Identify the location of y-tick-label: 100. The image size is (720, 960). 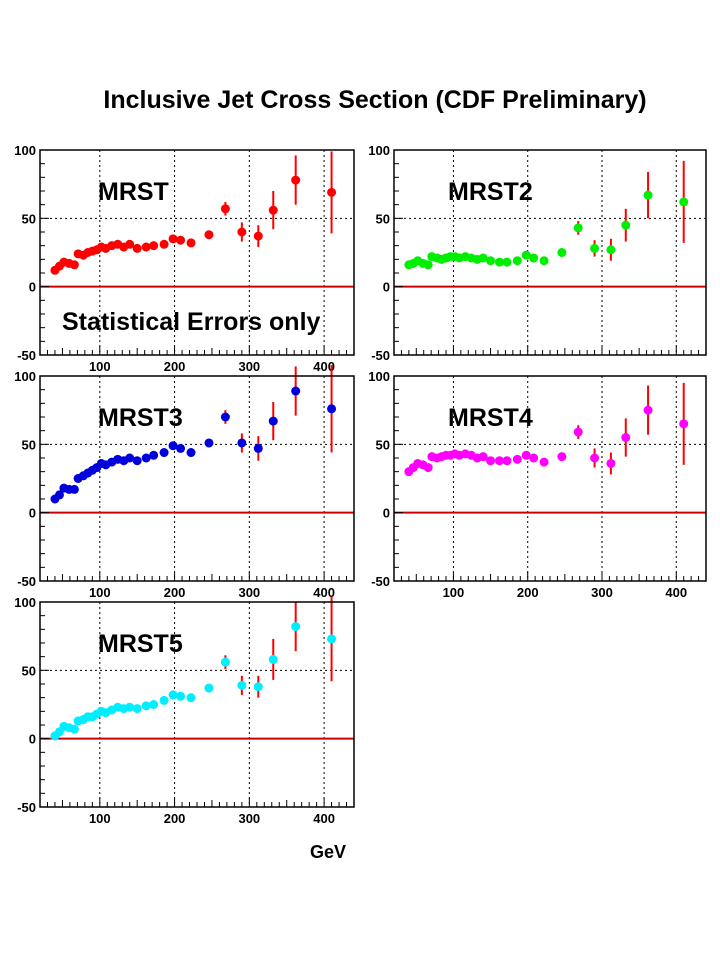
(25, 376).